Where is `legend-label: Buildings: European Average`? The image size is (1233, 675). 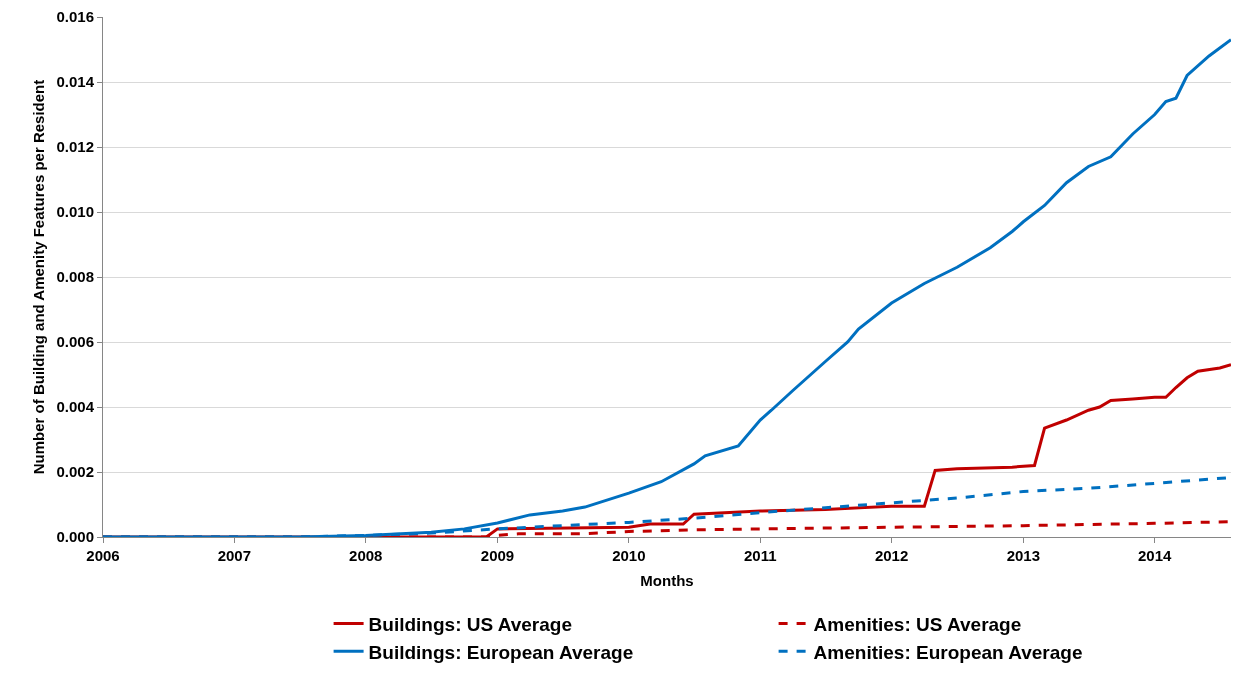
legend-label: Buildings: European Average is located at coordinates (501, 652).